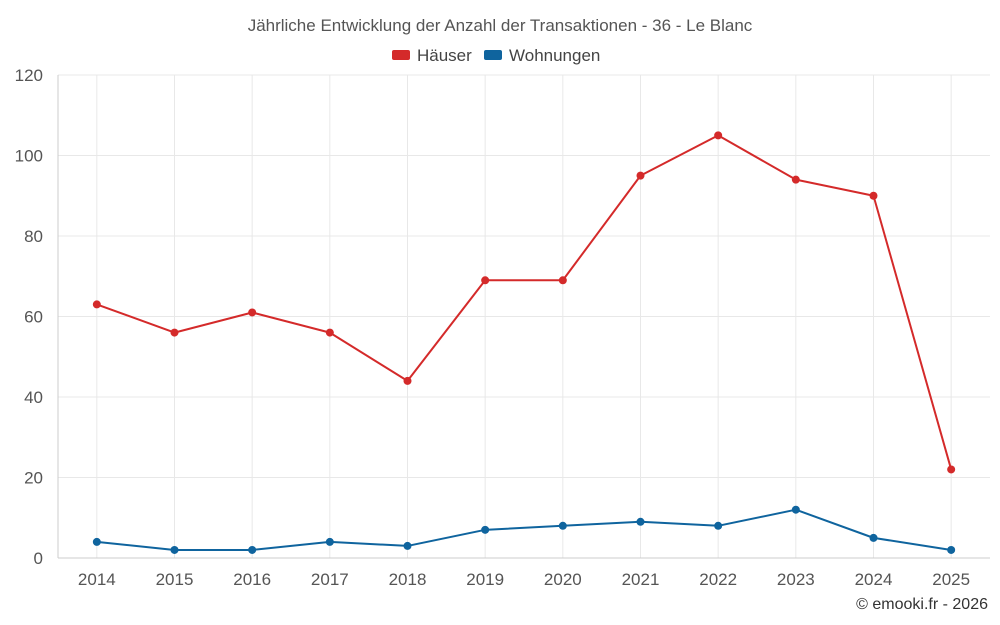 The height and width of the screenshot is (625, 1000). I want to click on y-tick-label-40: 40, so click(33, 397).